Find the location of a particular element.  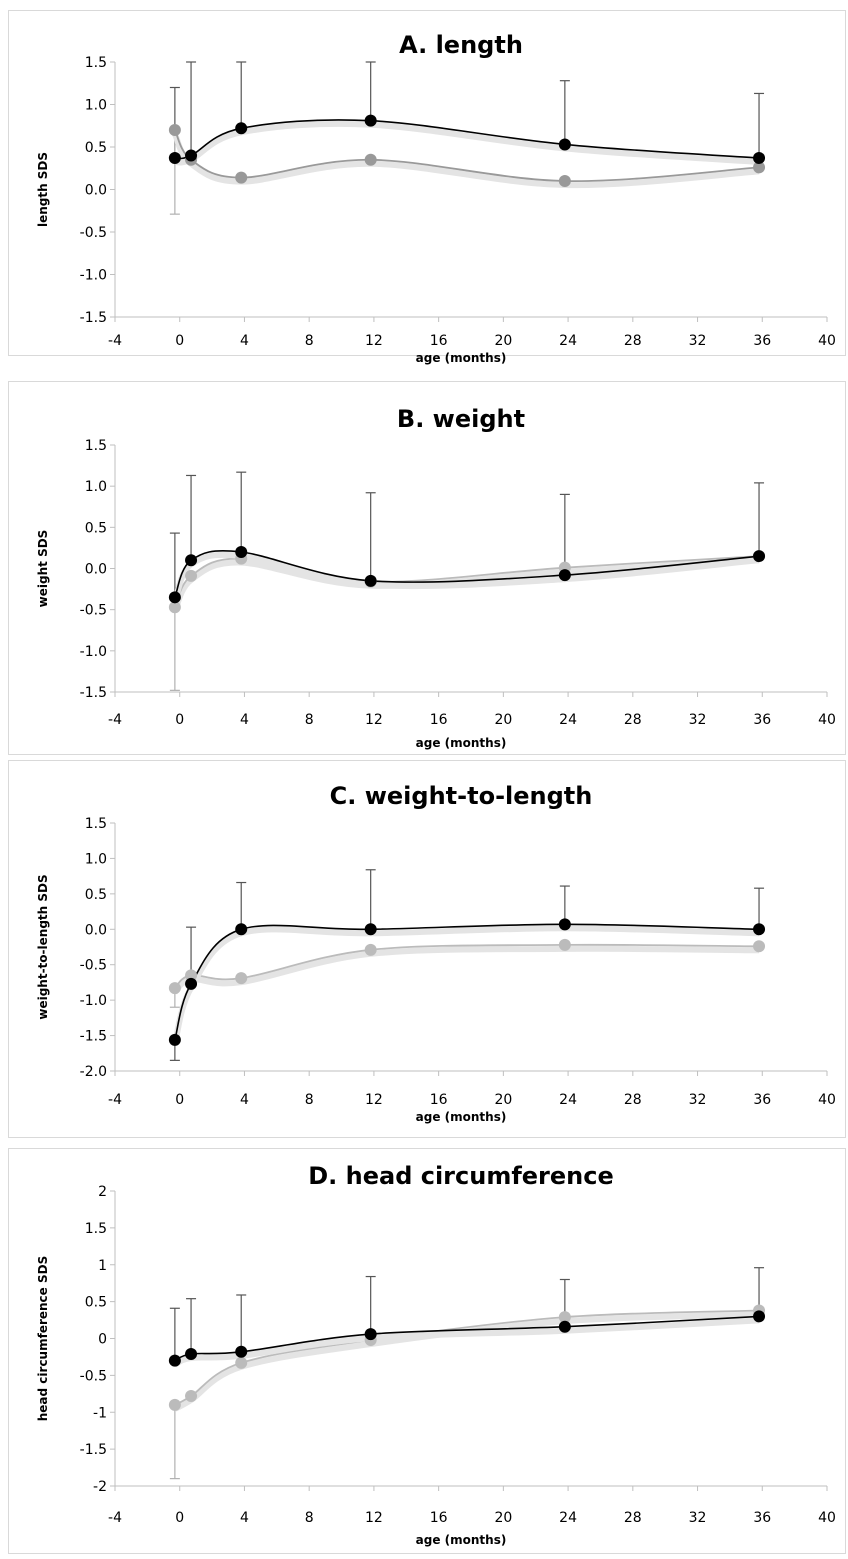

y-axis-label: weight-to-length SDS is located at coordinates (43, 946).